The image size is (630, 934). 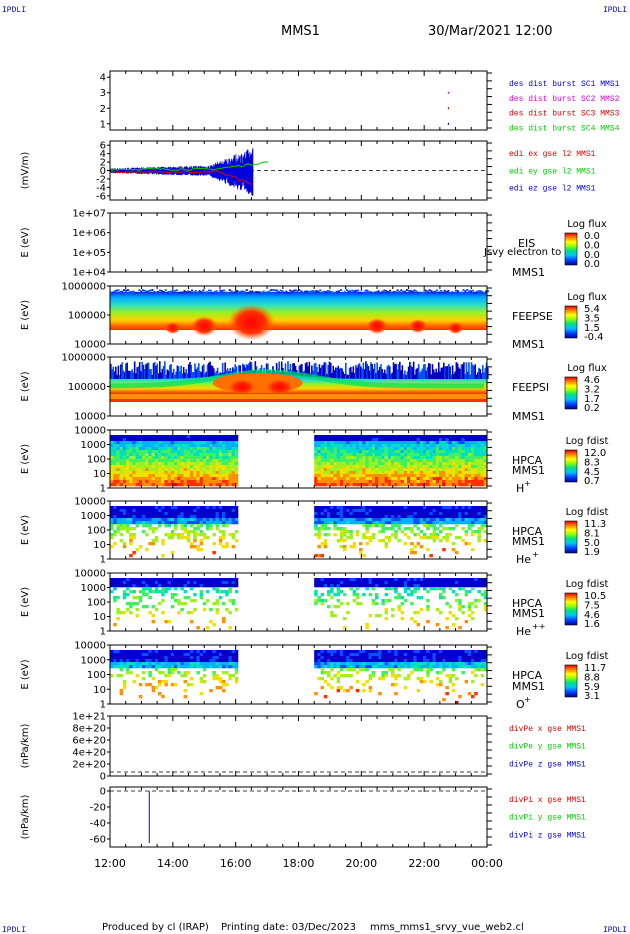 What do you see at coordinates (530, 387) in the screenshot?
I see `instrument-label: FEEPSI` at bounding box center [530, 387].